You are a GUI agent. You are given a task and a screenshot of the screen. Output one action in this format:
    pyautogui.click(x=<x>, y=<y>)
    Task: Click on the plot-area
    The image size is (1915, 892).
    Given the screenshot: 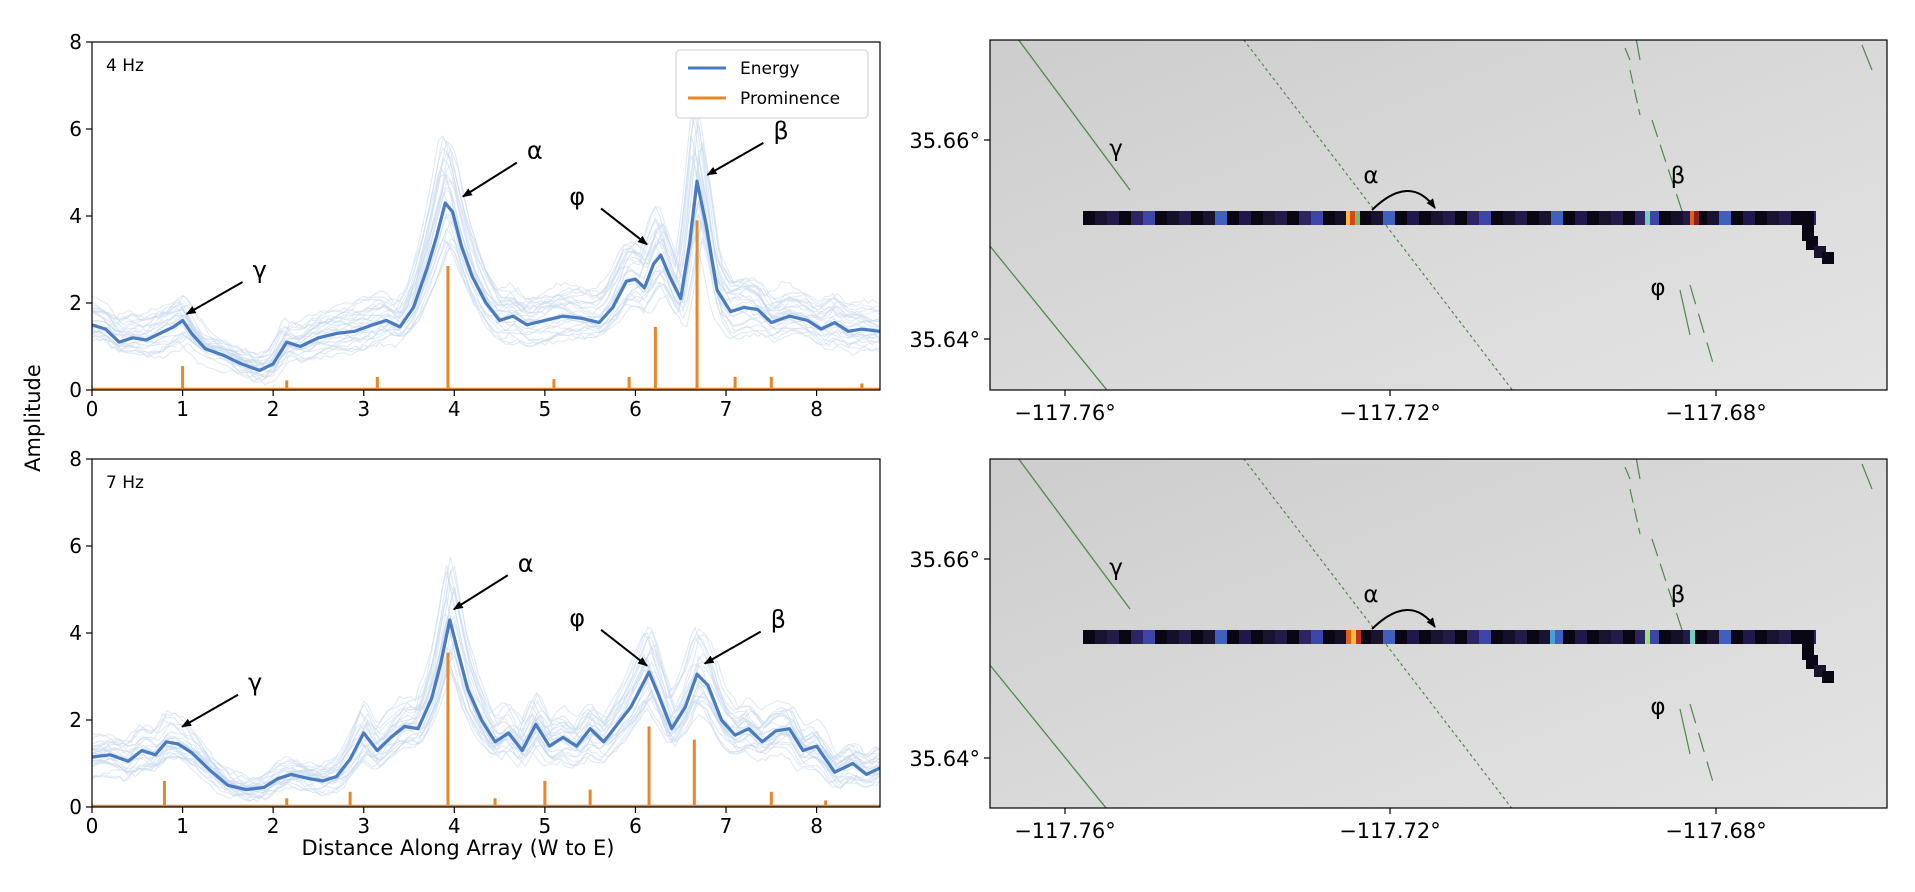 What is the action you would take?
    pyautogui.click(x=486, y=681)
    